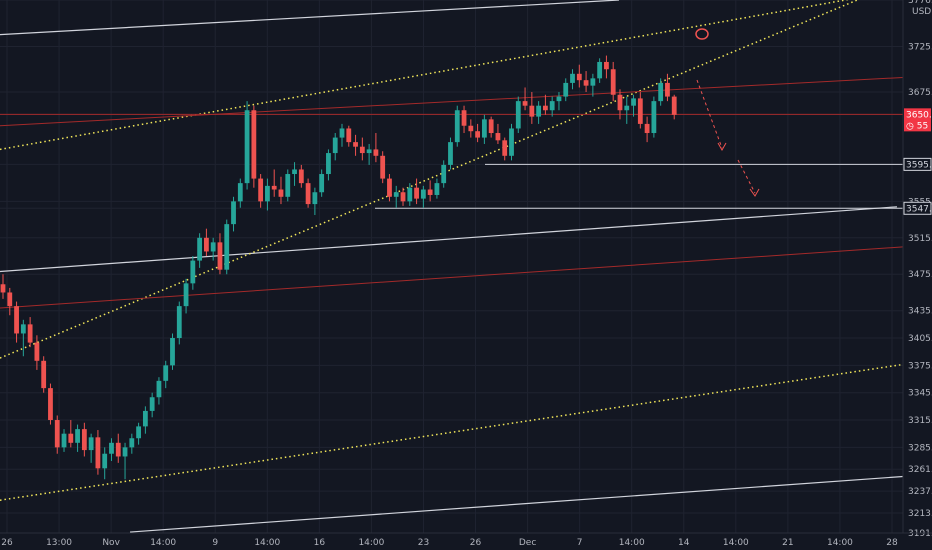 This screenshot has width=932, height=550. Describe the element at coordinates (451, 541) in the screenshot. I see `time-axis` at that location.